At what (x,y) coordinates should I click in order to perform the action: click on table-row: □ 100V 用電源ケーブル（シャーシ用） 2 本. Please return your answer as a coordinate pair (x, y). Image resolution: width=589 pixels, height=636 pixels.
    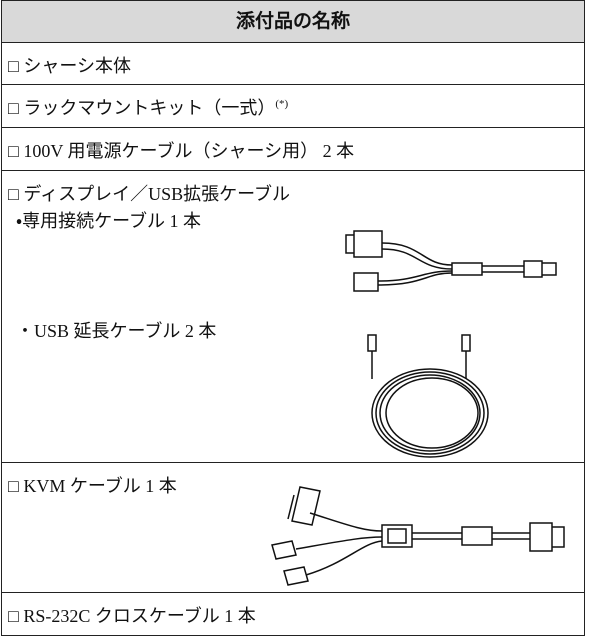
    Looking at the image, I should click on (293, 149).